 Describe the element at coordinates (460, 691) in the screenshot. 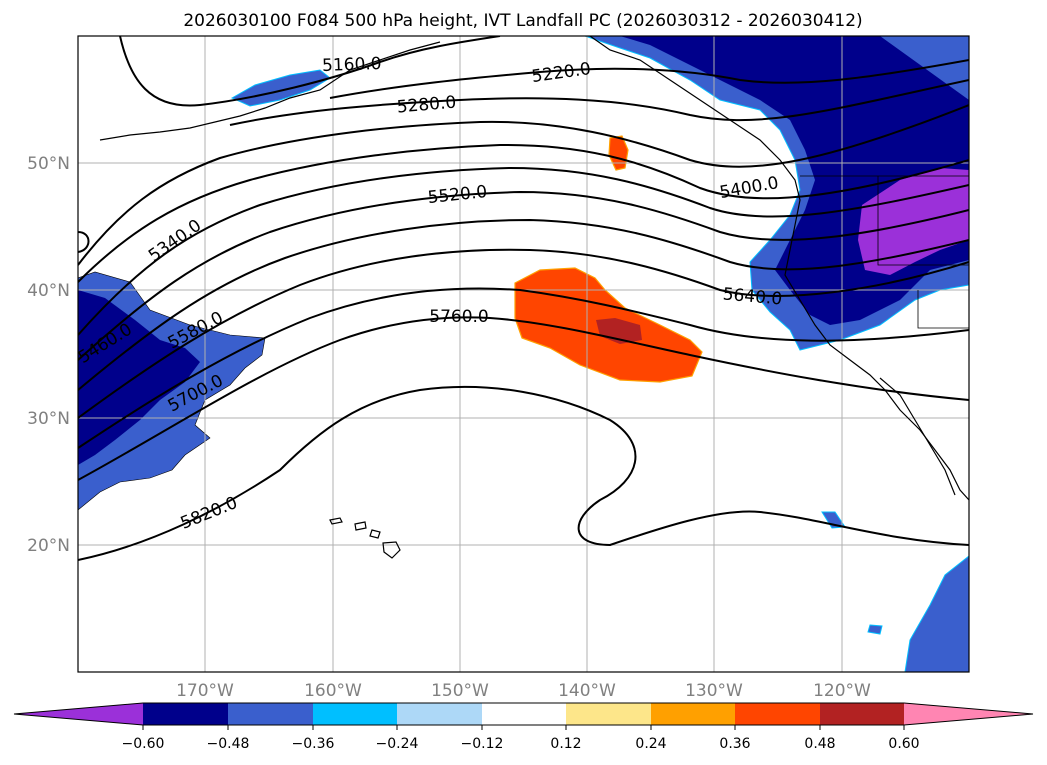

I see `lon-tick-150w: 150°W` at that location.